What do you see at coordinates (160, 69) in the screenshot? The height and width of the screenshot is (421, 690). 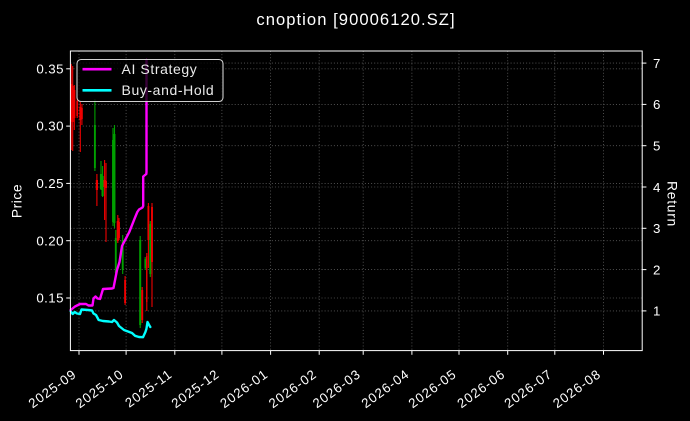 I see `svg-text: AI Strategy` at bounding box center [160, 69].